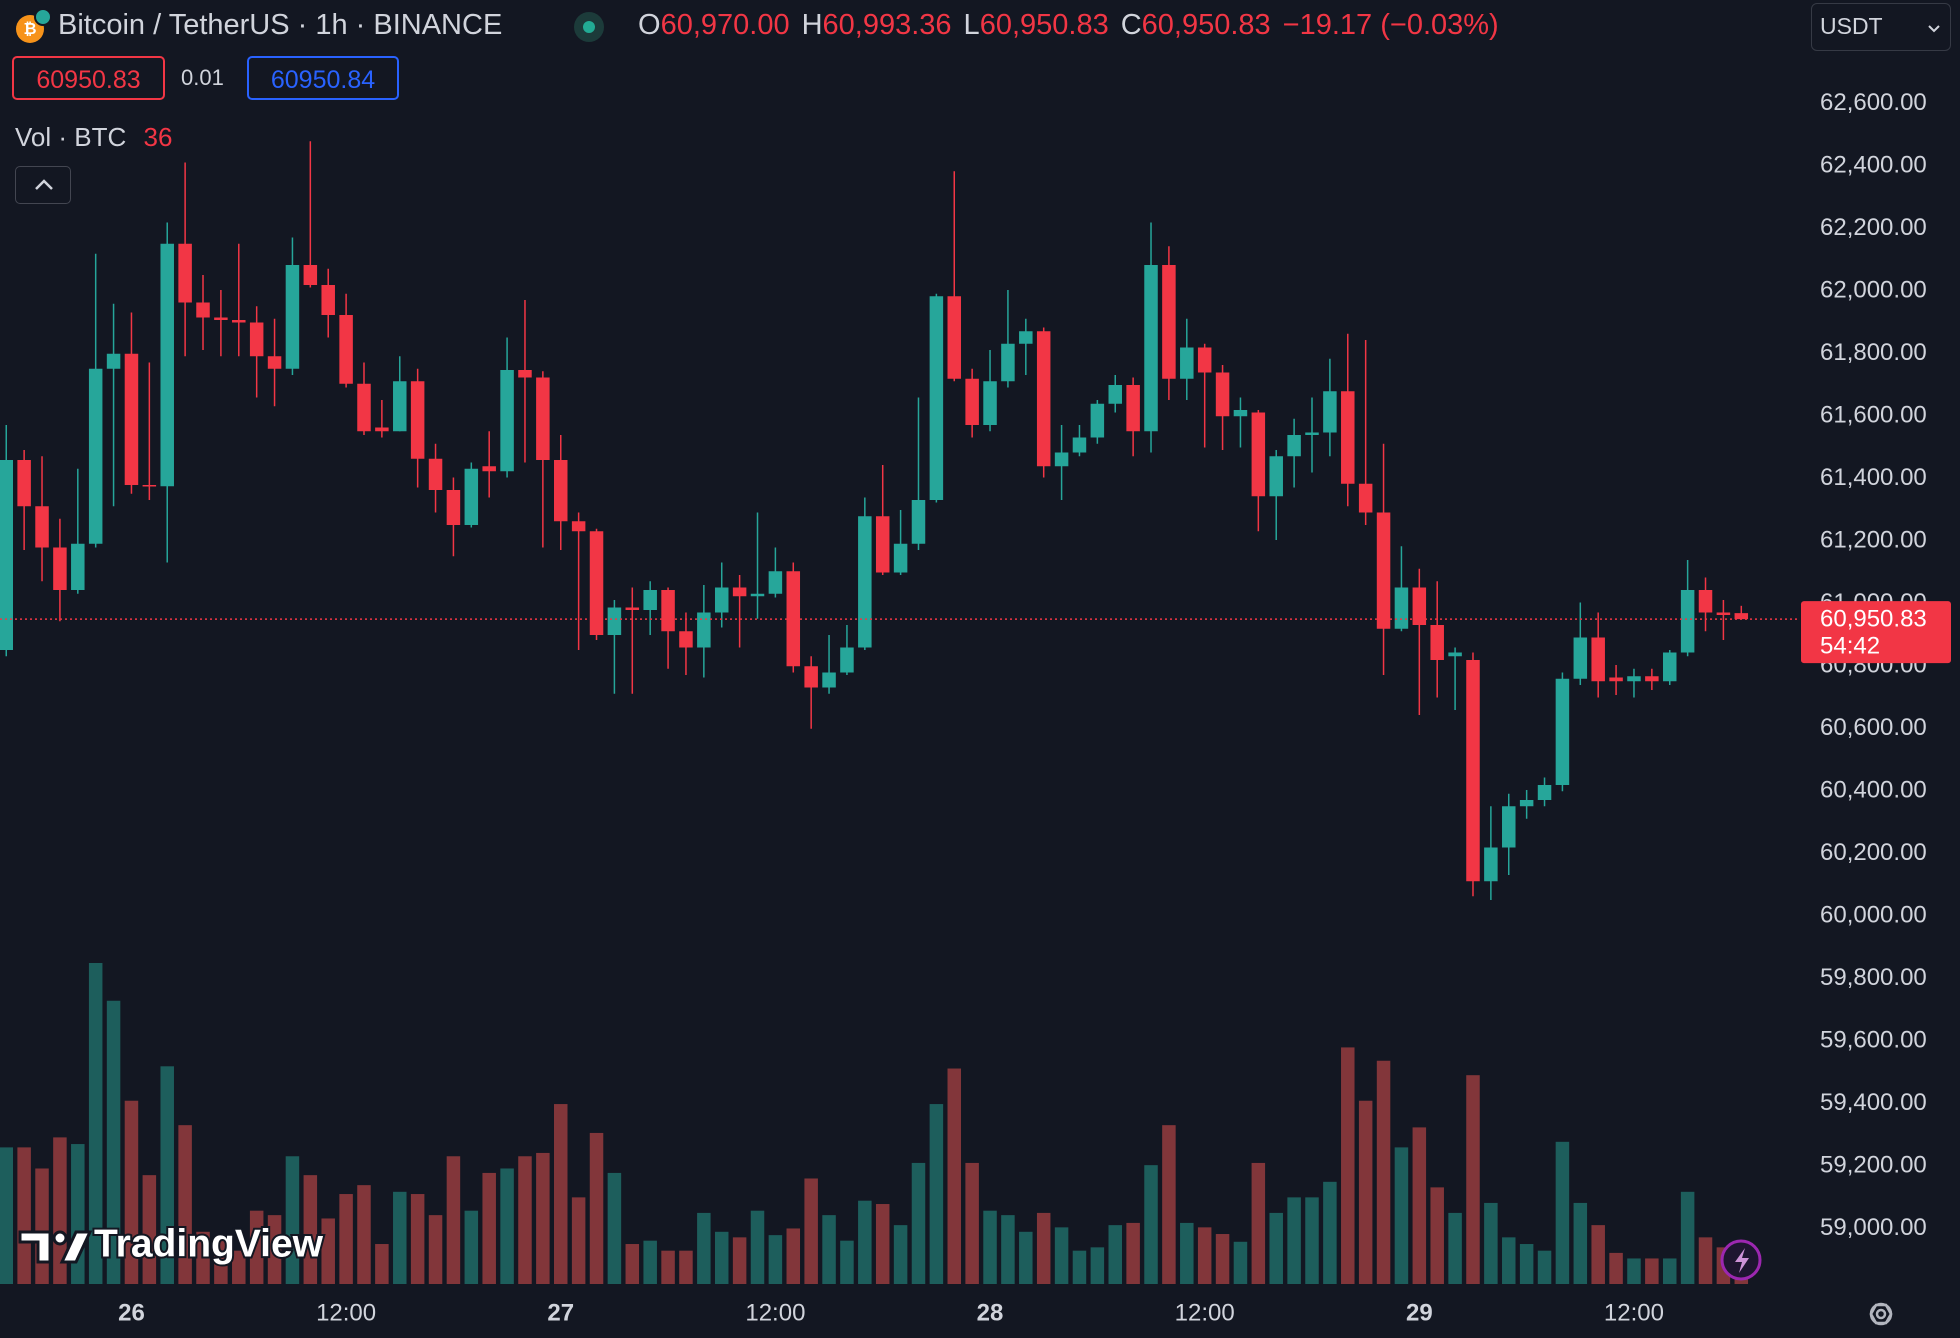 The width and height of the screenshot is (1960, 1338). Describe the element at coordinates (1873, 540) in the screenshot. I see `y-tick-label: 61,200.00` at that location.